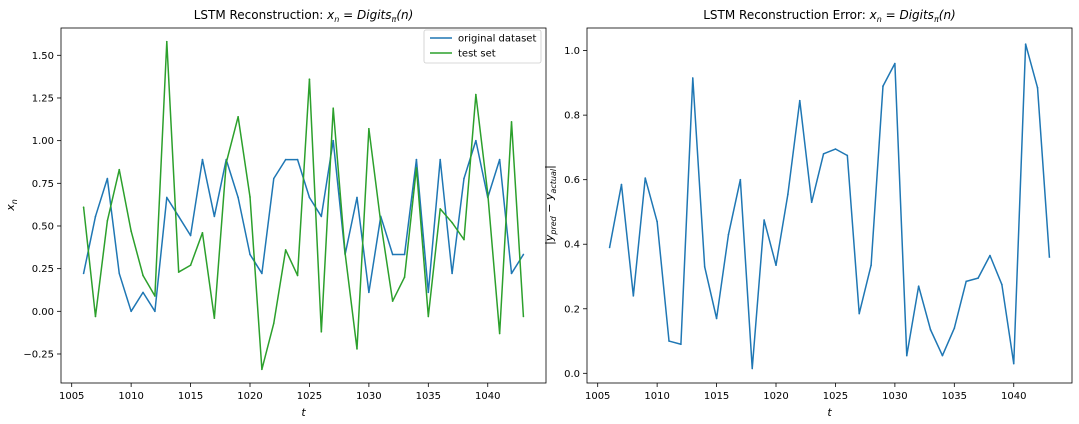 The width and height of the screenshot is (1079, 424). Describe the element at coordinates (716, 396) in the screenshot. I see `error-x-tick-label: 1015` at that location.